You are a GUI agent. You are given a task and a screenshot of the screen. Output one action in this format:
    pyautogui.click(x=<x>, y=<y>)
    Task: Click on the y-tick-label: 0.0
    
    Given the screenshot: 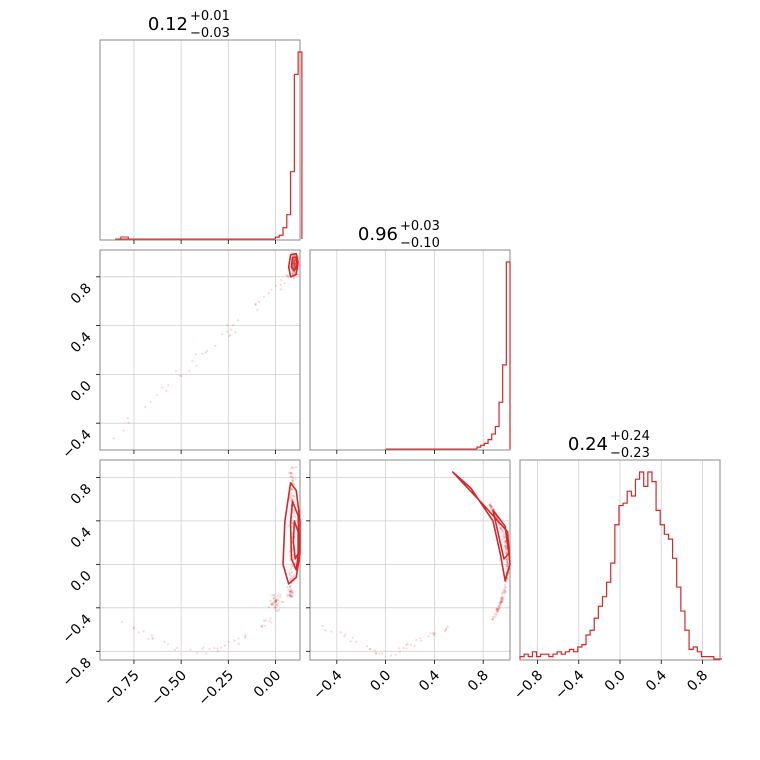 What is the action you would take?
    pyautogui.click(x=81, y=581)
    